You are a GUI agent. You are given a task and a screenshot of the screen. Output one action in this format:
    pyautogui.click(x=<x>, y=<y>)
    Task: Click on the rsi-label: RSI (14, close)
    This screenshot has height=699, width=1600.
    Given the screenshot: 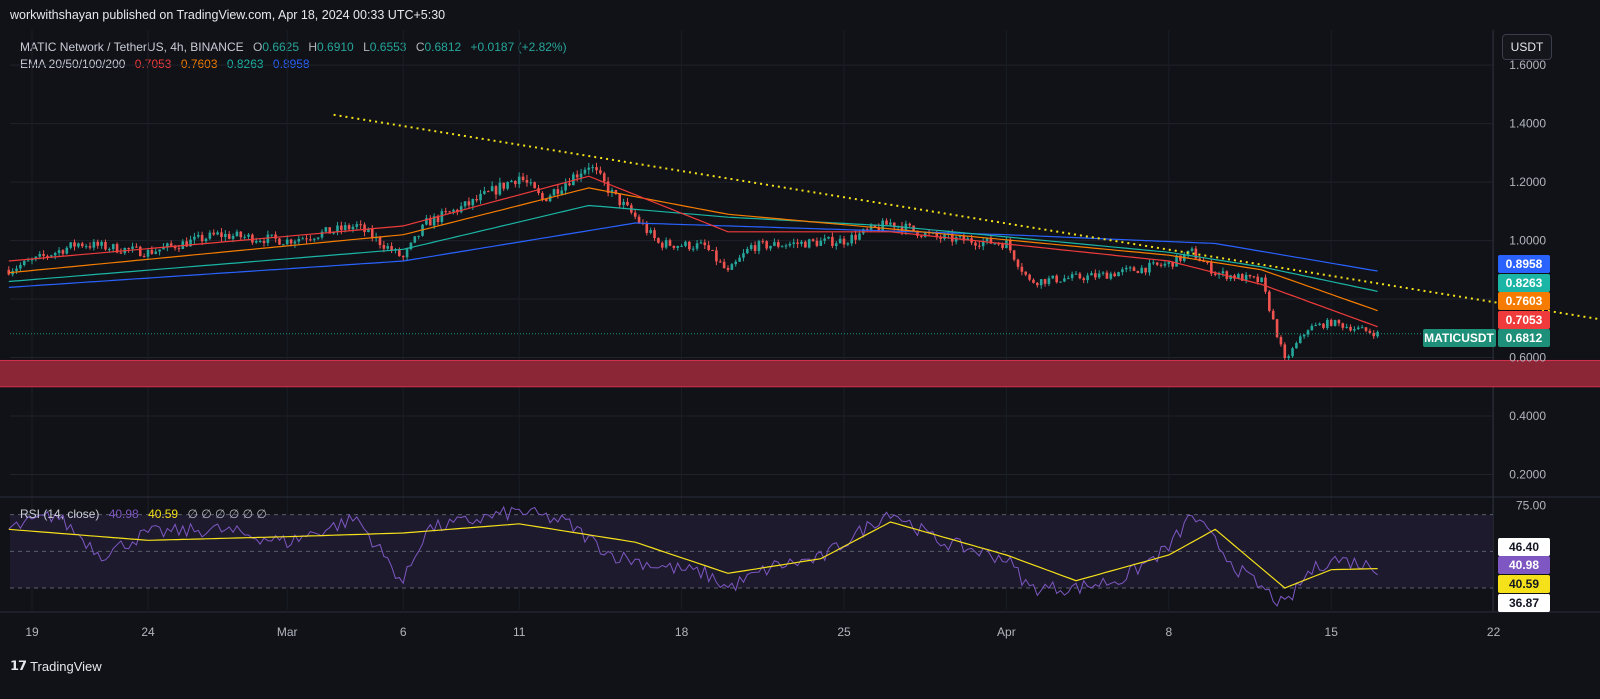 What is the action you would take?
    pyautogui.click(x=60, y=514)
    